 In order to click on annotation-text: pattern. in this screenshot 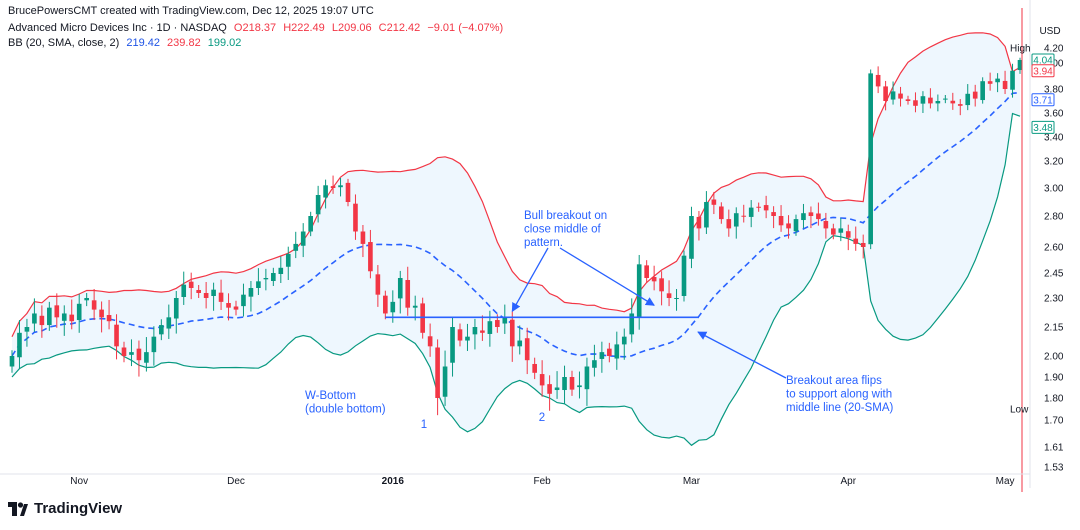, I will do `click(543, 243)`.